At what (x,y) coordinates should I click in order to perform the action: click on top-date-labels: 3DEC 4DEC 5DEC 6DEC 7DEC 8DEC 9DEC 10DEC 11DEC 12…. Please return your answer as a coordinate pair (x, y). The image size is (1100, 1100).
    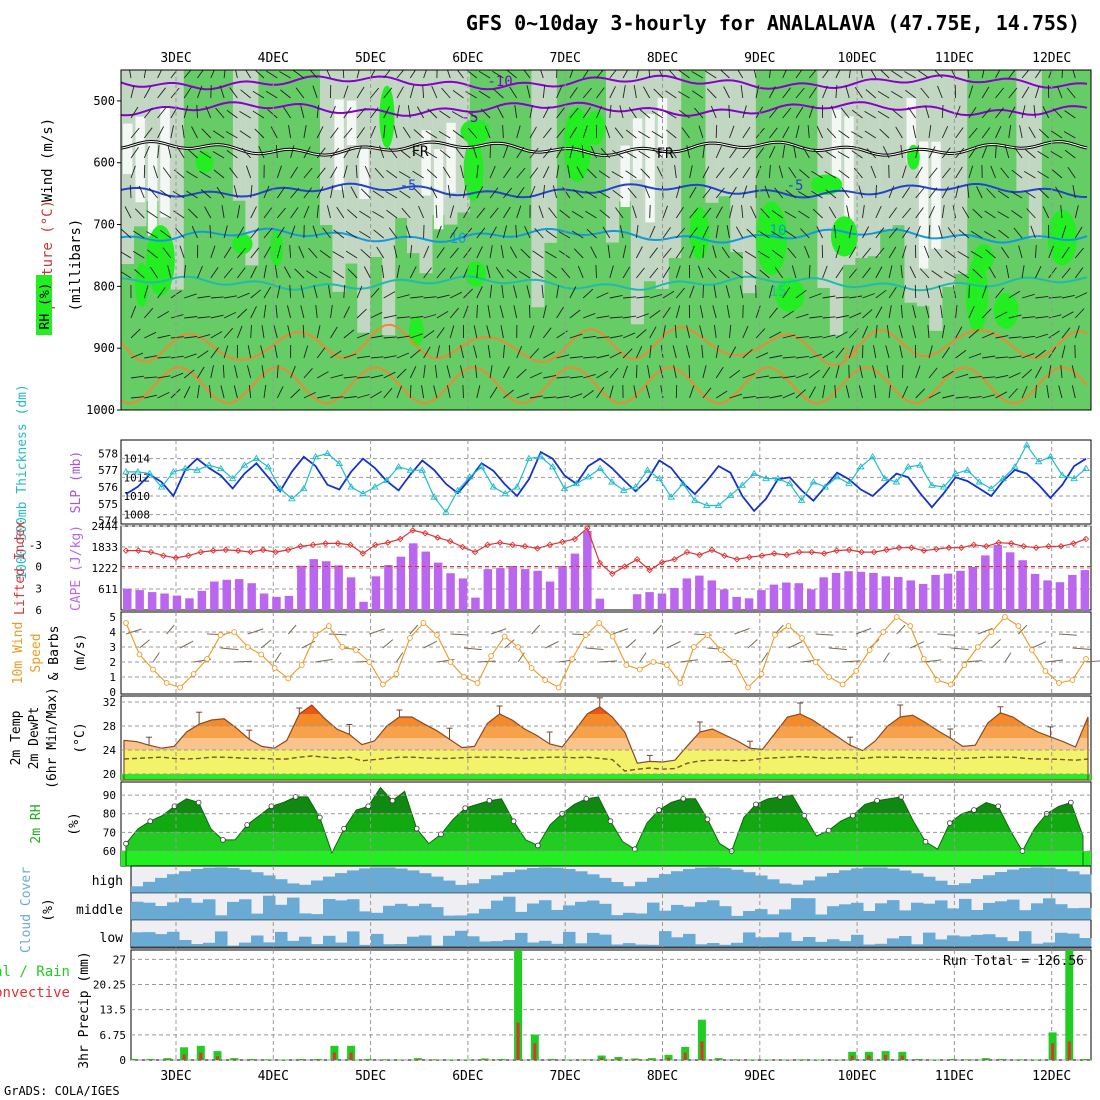
    Looking at the image, I should click on (615, 58).